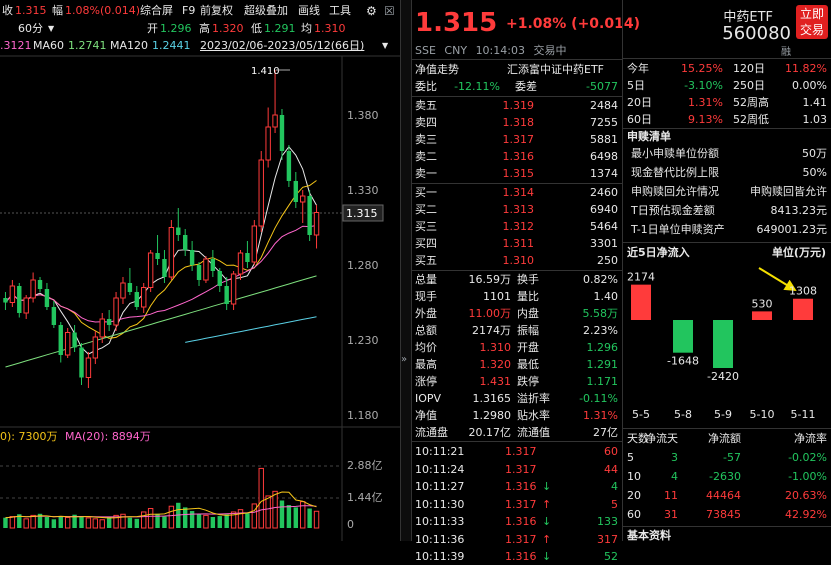  I want to click on tick-volume: 52, so click(611, 556).